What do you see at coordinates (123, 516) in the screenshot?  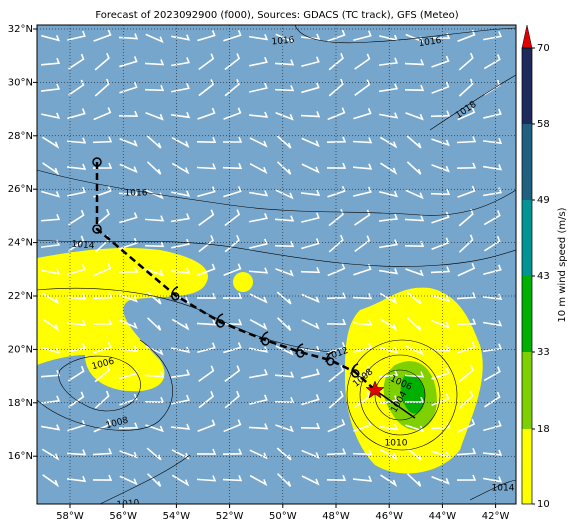 I see `x-tick-label: 56°W` at bounding box center [123, 516].